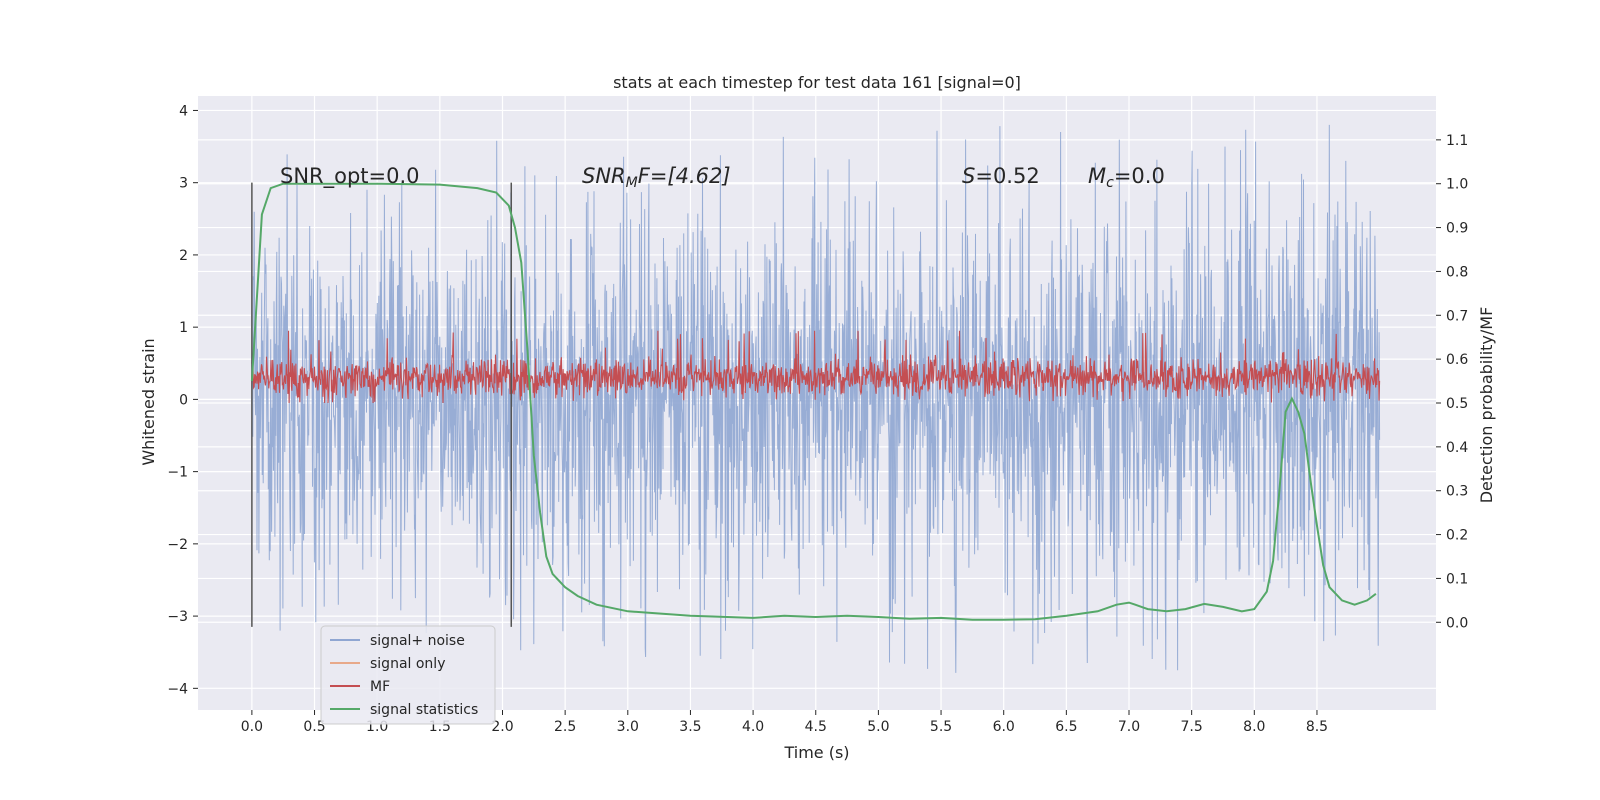 The width and height of the screenshot is (1600, 800). What do you see at coordinates (183, 111) in the screenshot?
I see `y-tick-label: 4` at bounding box center [183, 111].